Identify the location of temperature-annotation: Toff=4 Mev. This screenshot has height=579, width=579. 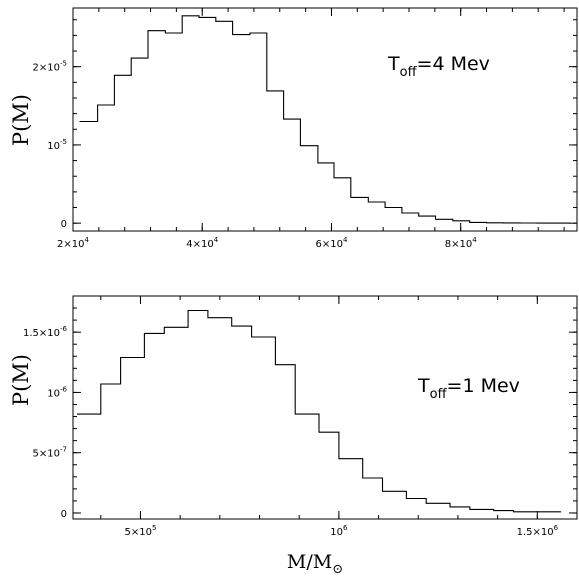
(438, 66).